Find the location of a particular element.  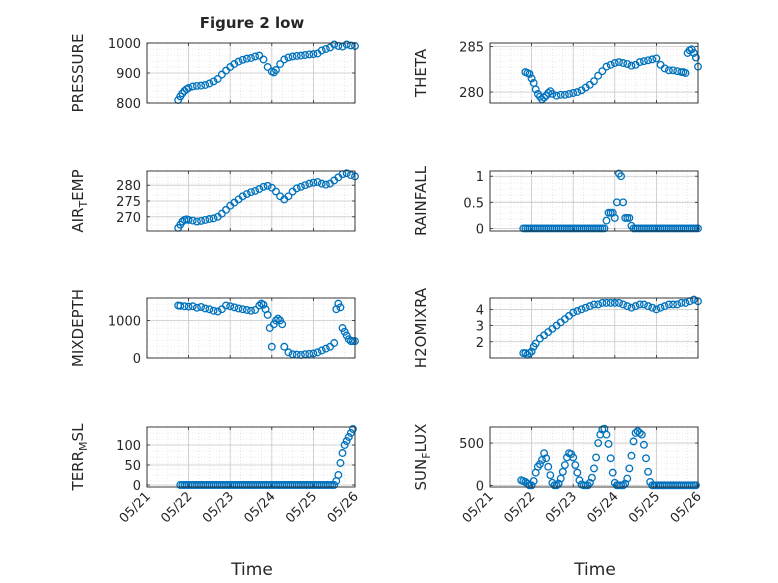

y-axis-label: TERRMSL is located at coordinates (79, 457).